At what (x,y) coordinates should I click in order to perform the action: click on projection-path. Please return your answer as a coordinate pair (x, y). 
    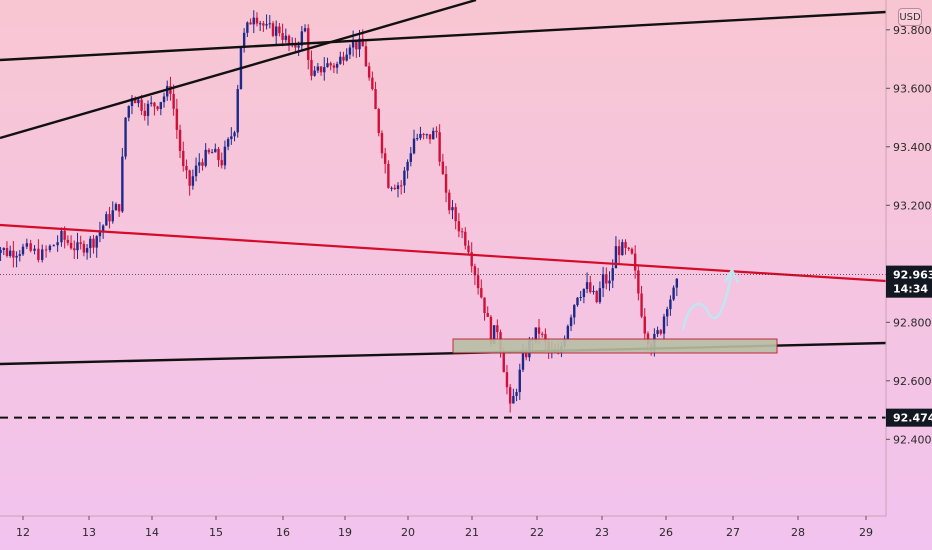
    Looking at the image, I should click on (707, 301).